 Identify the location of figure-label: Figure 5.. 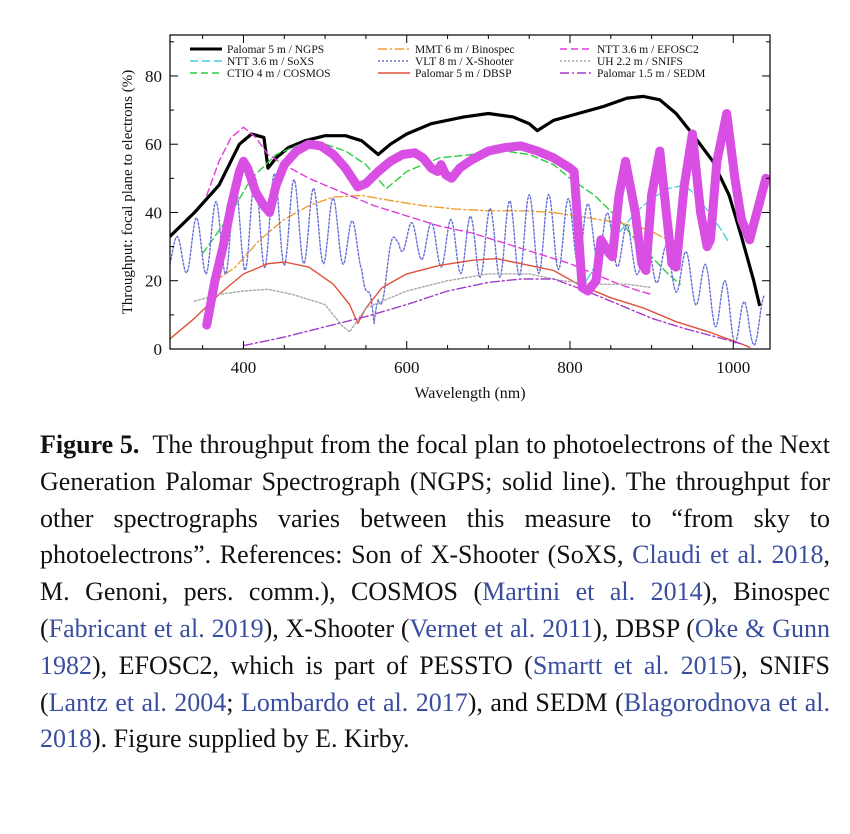
(90, 444).